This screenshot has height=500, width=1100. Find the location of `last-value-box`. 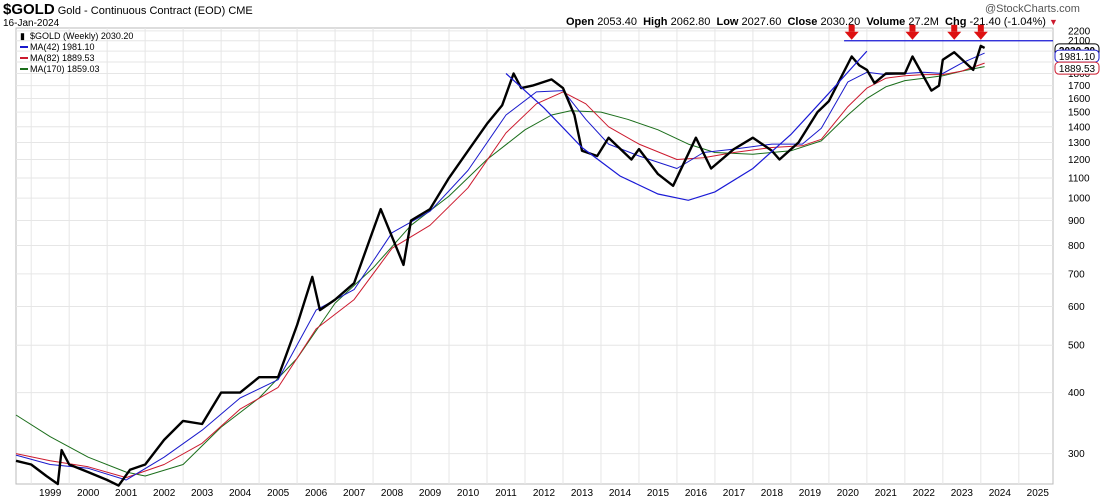

last-value-box is located at coordinates (1077, 68).